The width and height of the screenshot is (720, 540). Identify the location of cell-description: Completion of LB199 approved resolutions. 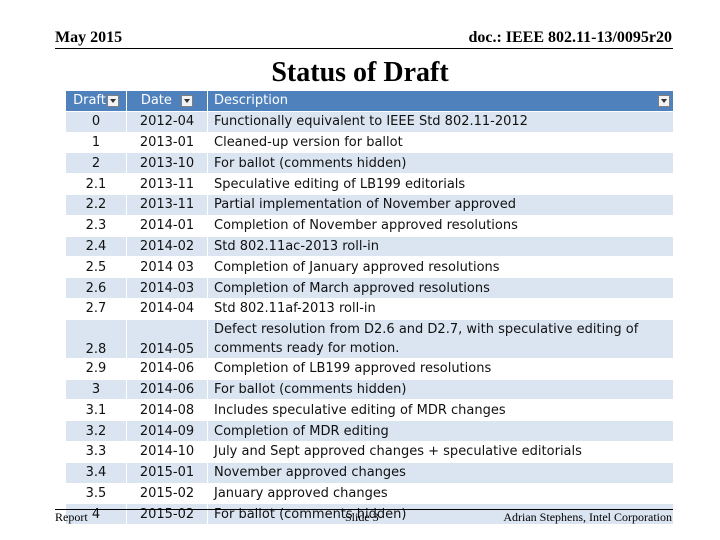
(440, 369).